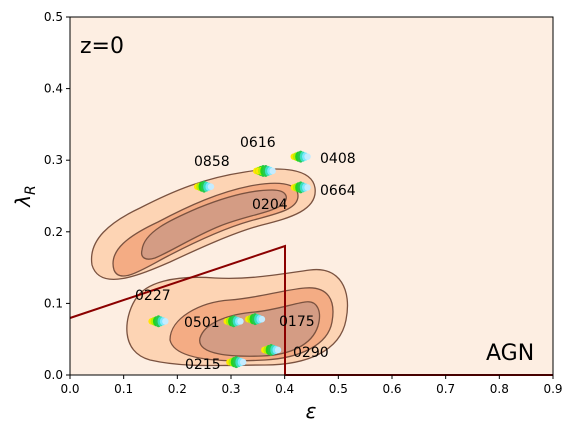 Image resolution: width=576 pixels, height=432 pixels. What do you see at coordinates (258, 143) in the screenshot?
I see `label-0616: 0616` at bounding box center [258, 143].